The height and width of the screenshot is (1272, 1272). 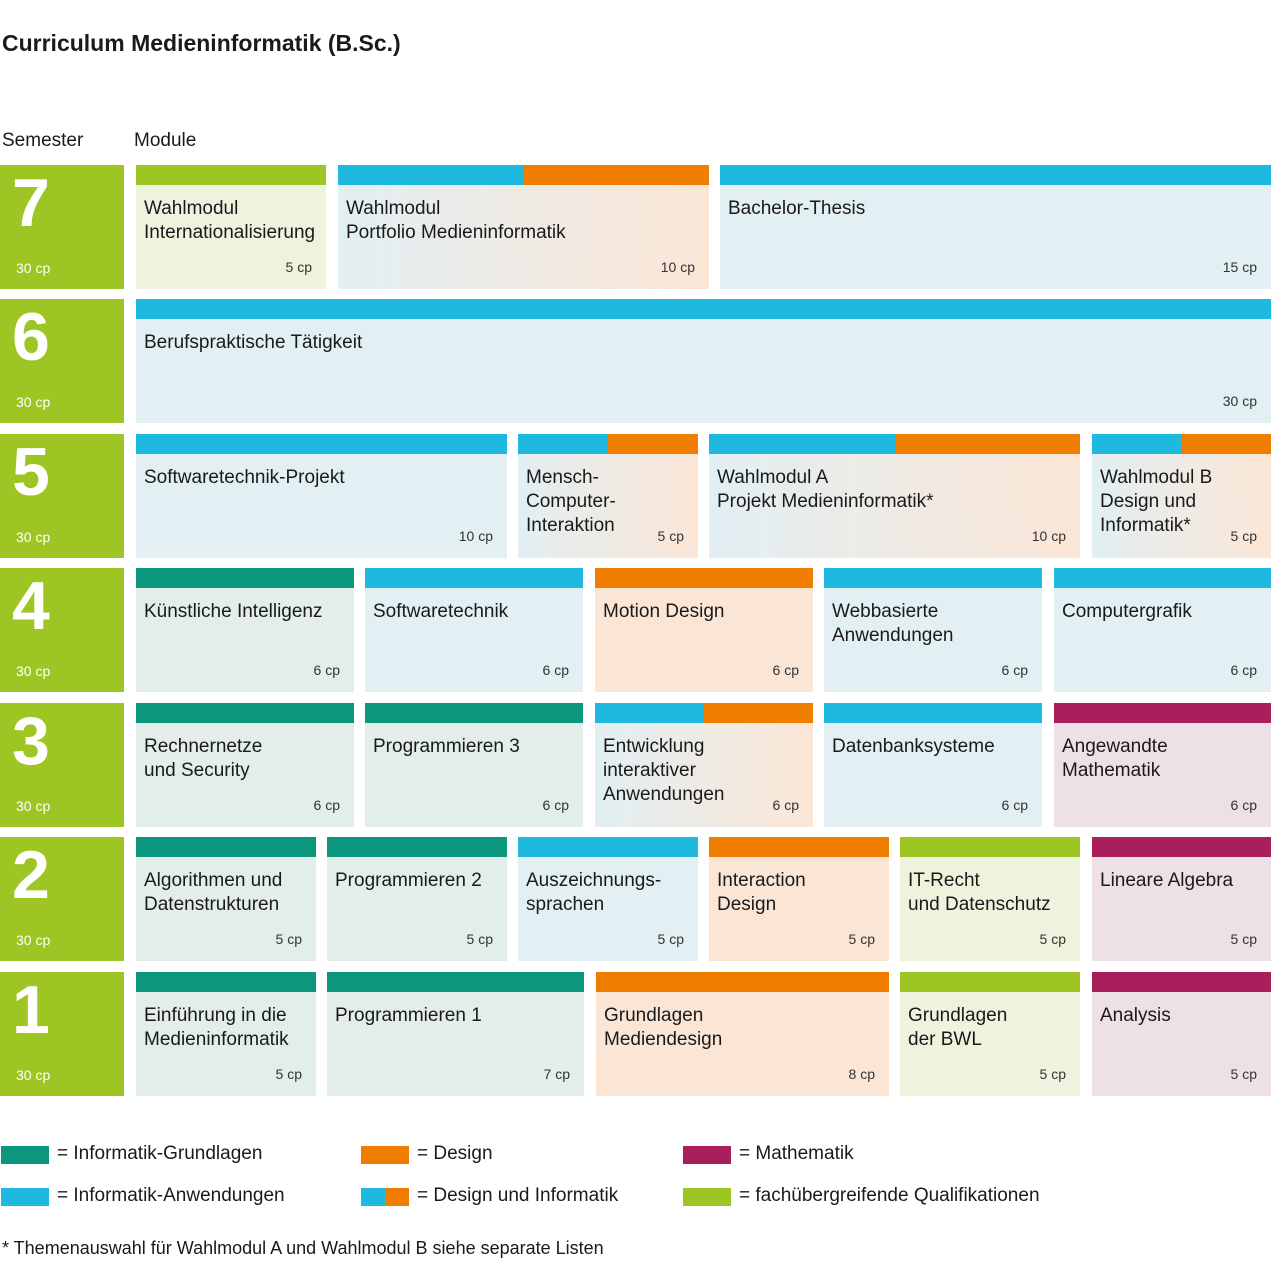 I want to click on module-name: Bachelor-Thesis, so click(x=797, y=208).